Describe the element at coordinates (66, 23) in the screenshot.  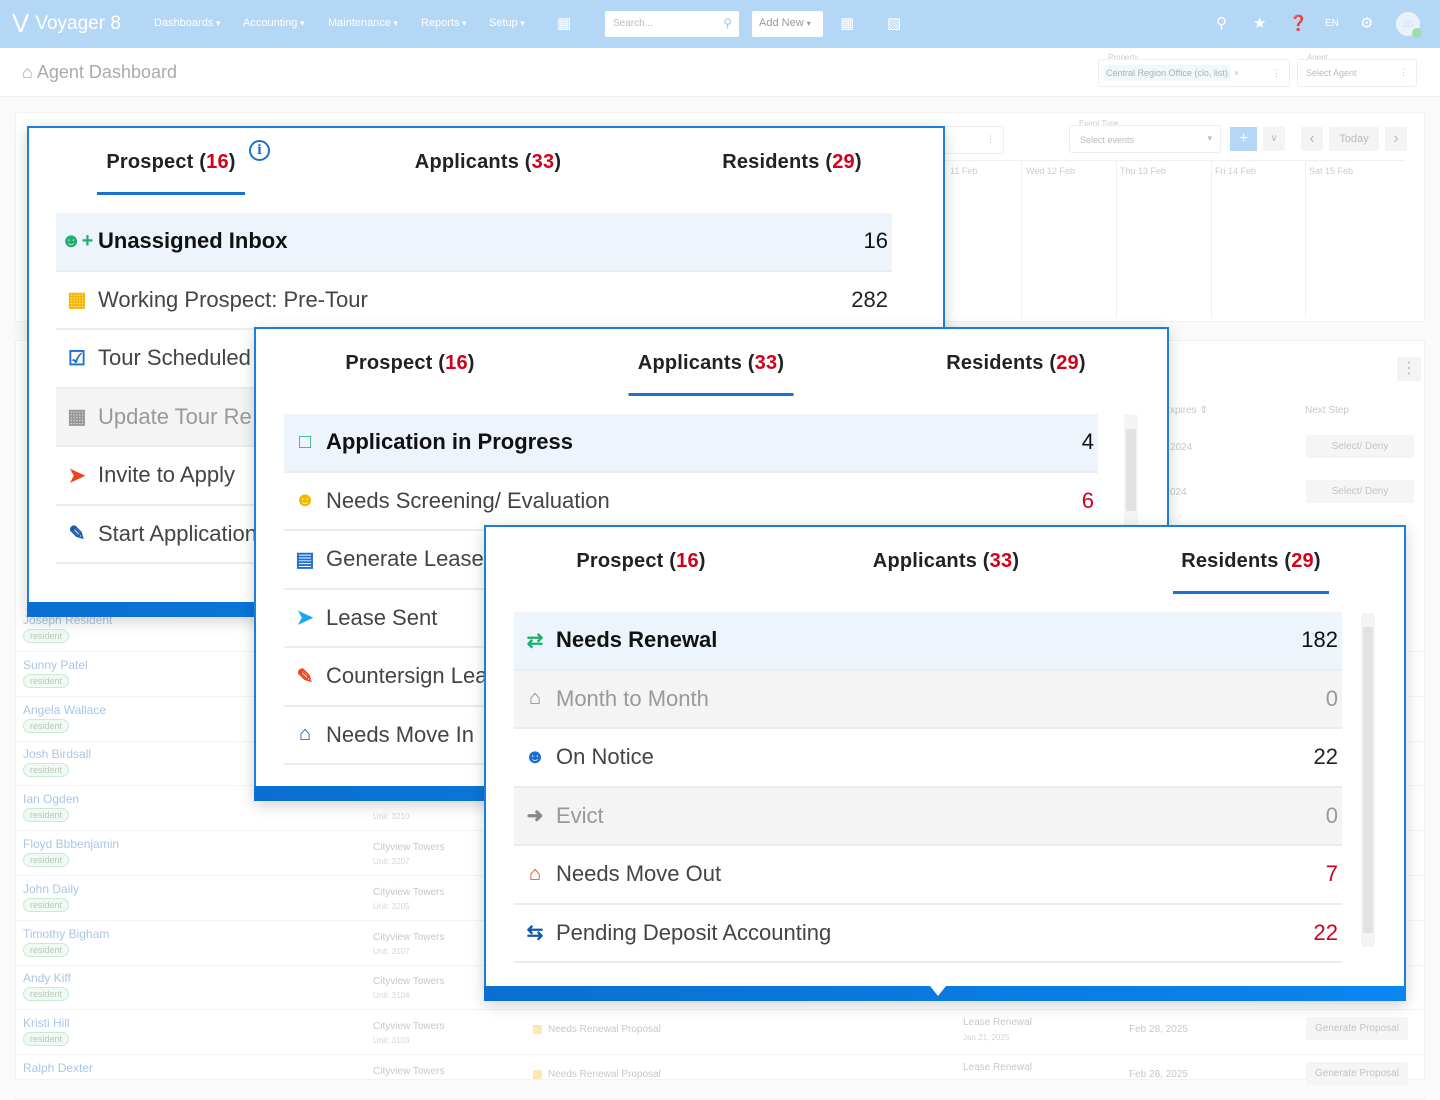
I see `brand-logo: V Voyager 8` at that location.